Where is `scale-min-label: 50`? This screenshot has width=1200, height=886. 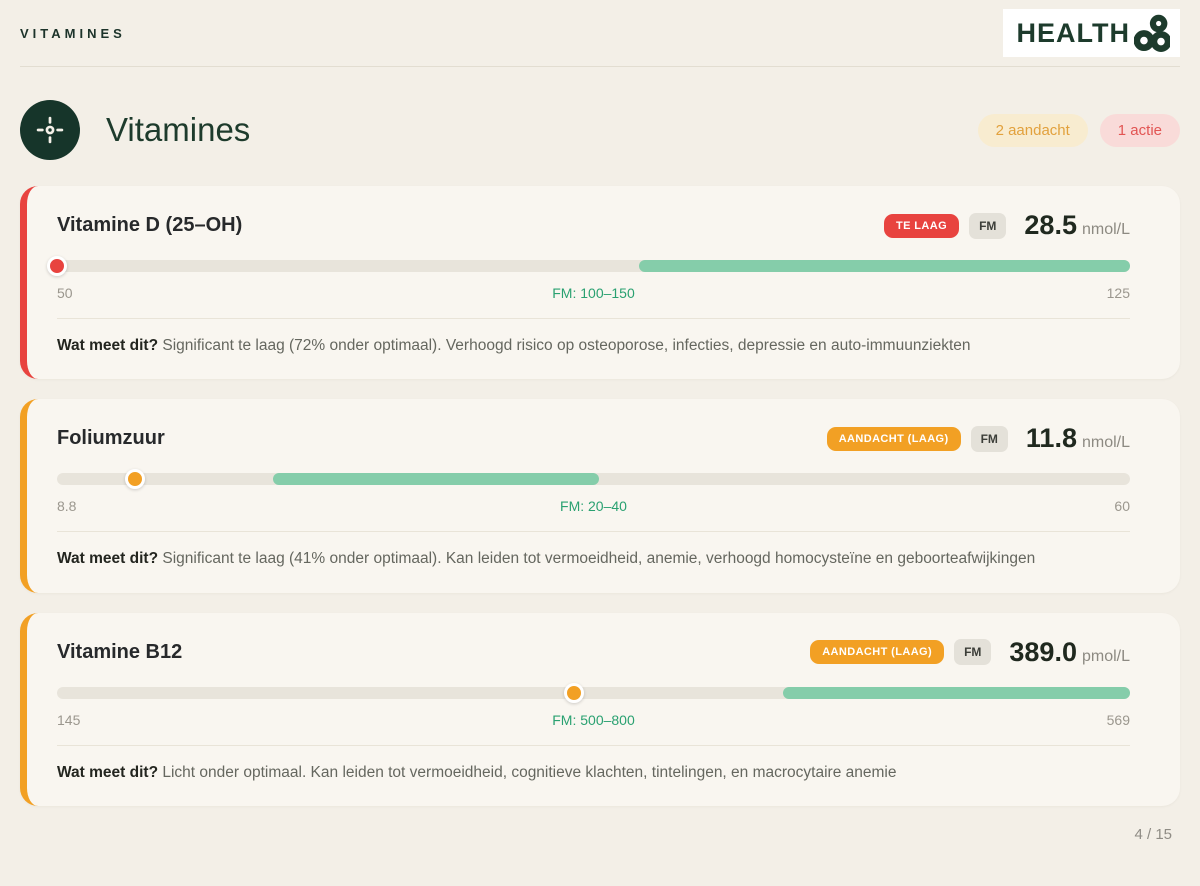 scale-min-label: 50 is located at coordinates (65, 293).